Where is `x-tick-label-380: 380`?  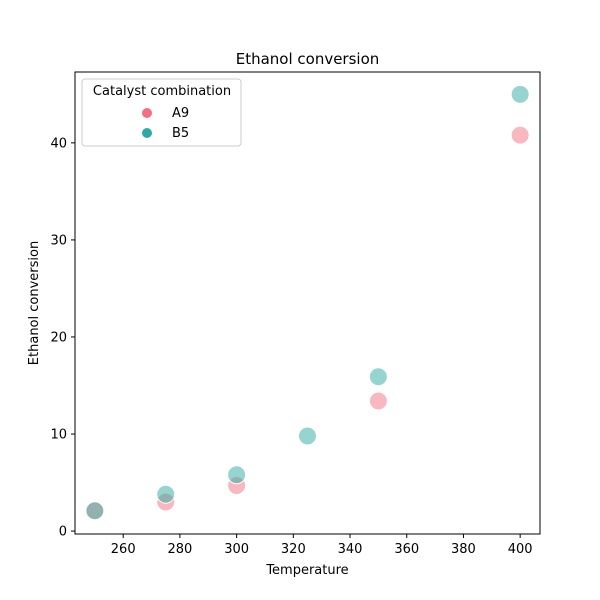
x-tick-label-380: 380 is located at coordinates (463, 549).